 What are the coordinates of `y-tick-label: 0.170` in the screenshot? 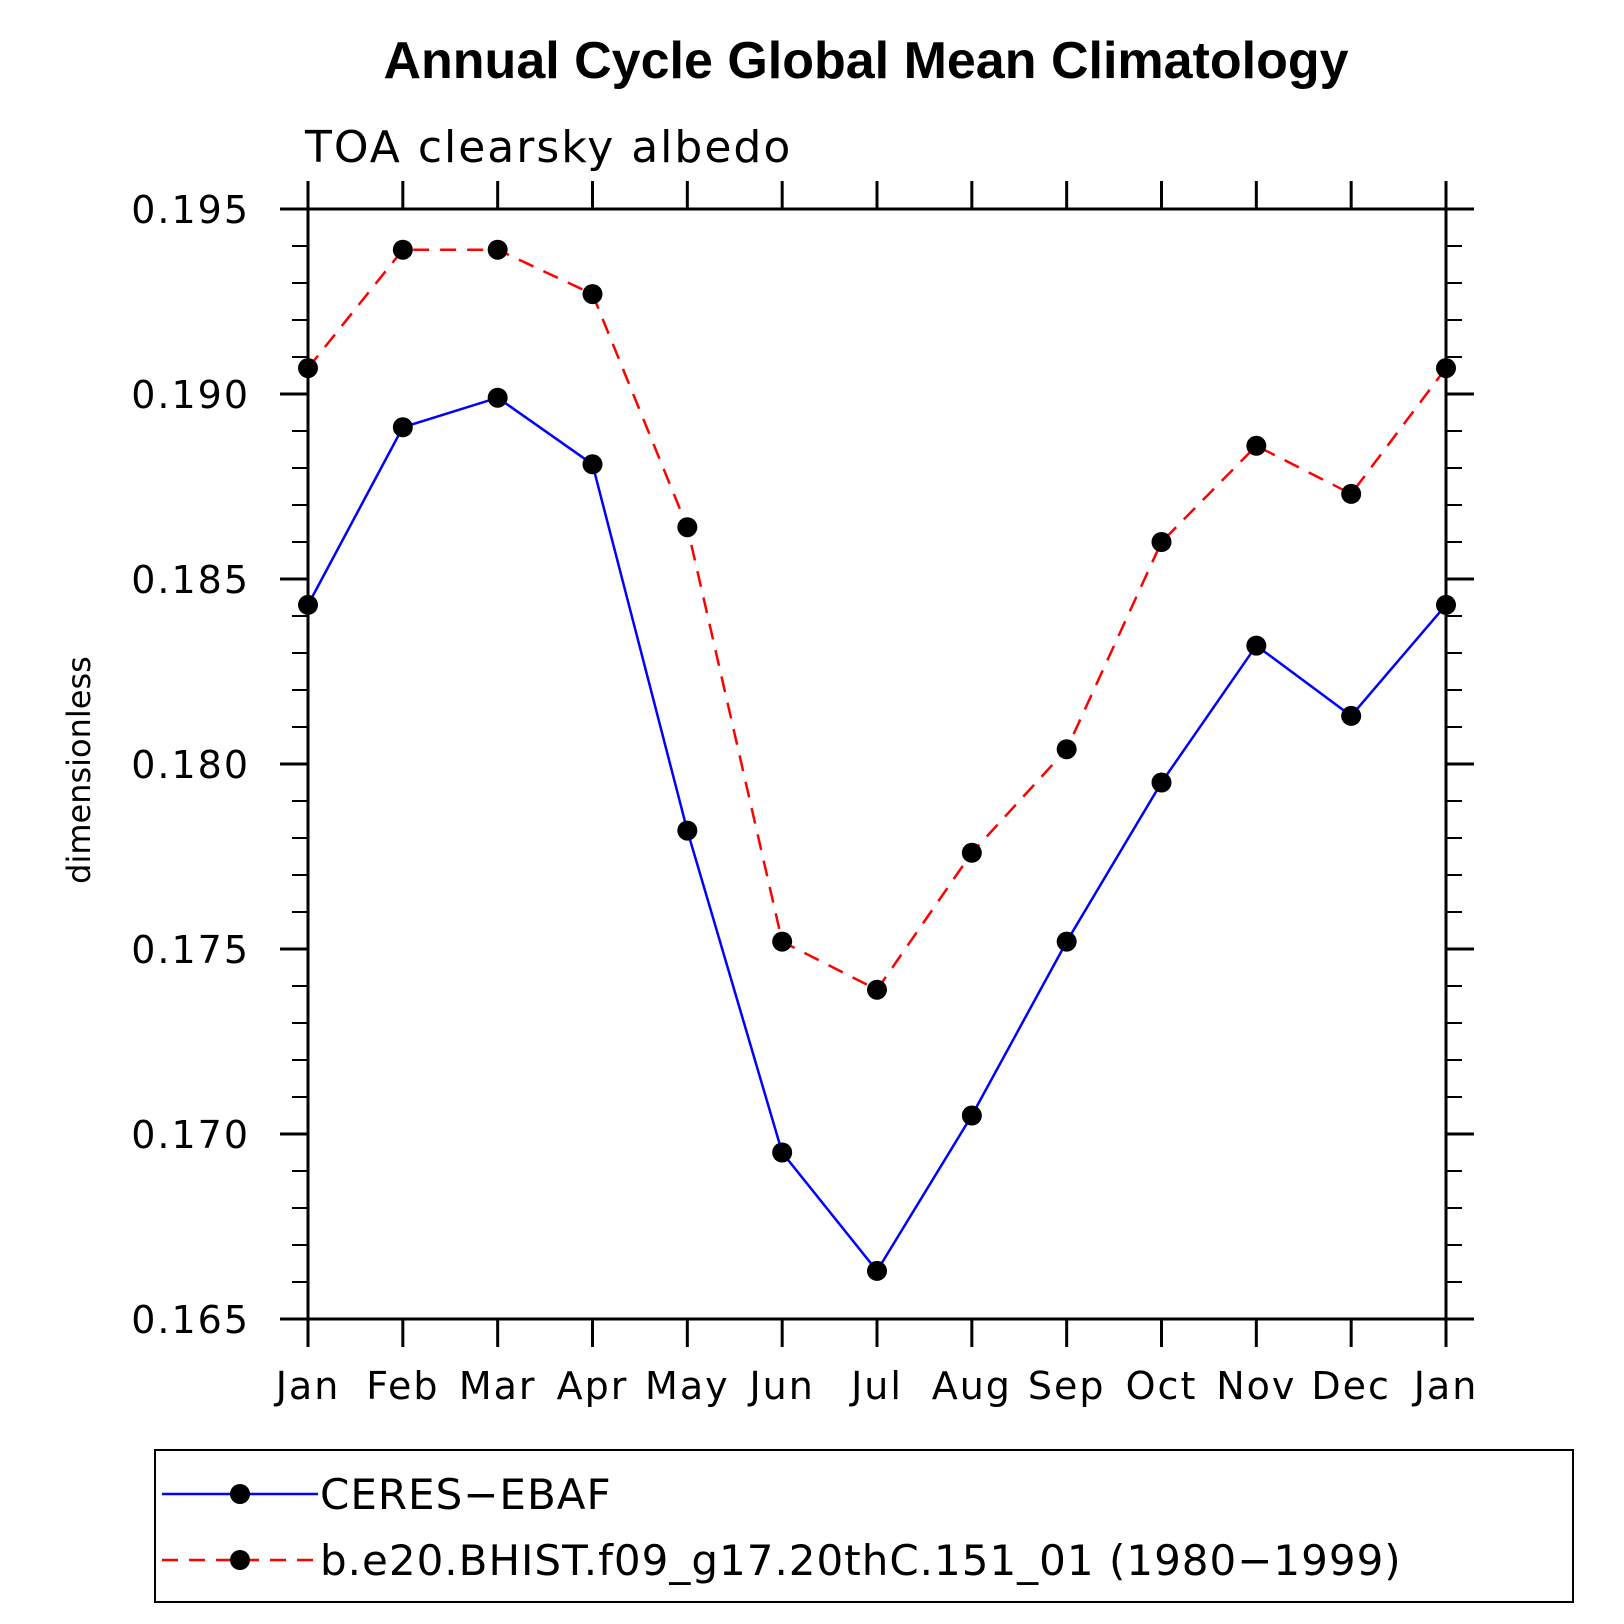 It's located at (190, 1135).